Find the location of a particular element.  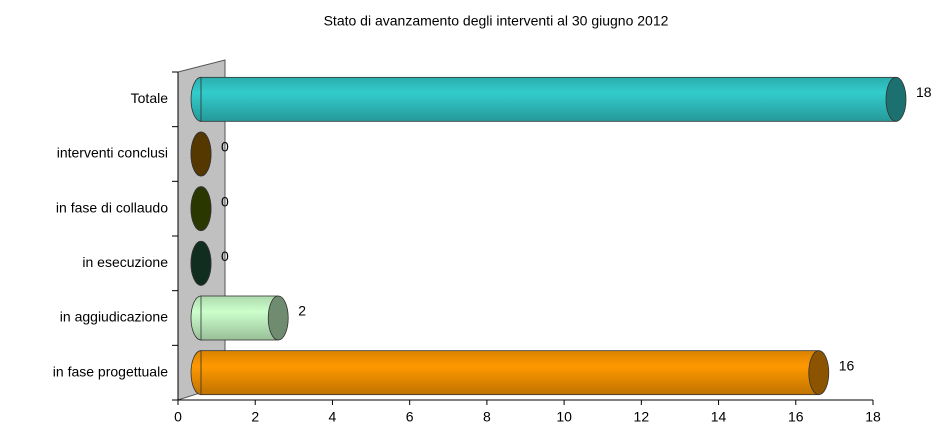

x-tick-label: 4 is located at coordinates (333, 417).